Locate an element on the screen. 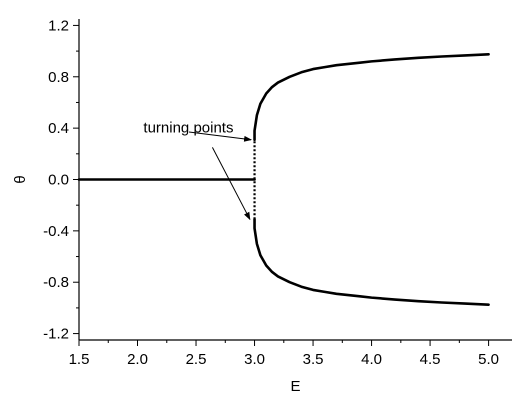 The height and width of the screenshot is (402, 515). x-tick-label: 4.5 is located at coordinates (430, 359).